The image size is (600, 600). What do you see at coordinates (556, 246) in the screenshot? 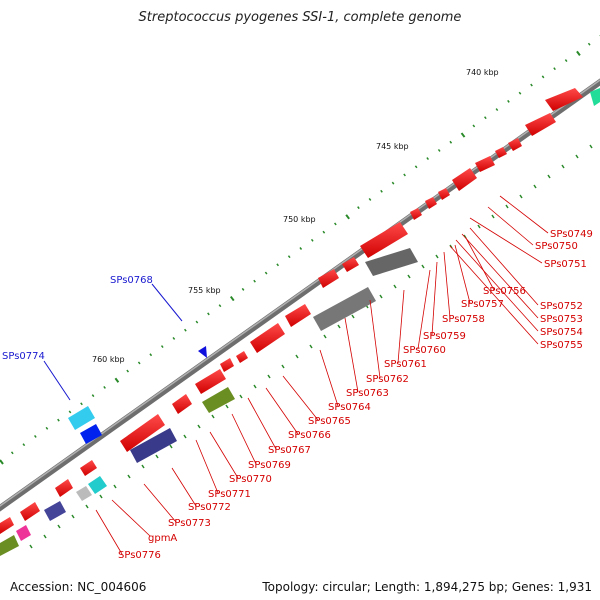
I see `gene-label: SPs0750` at bounding box center [556, 246].